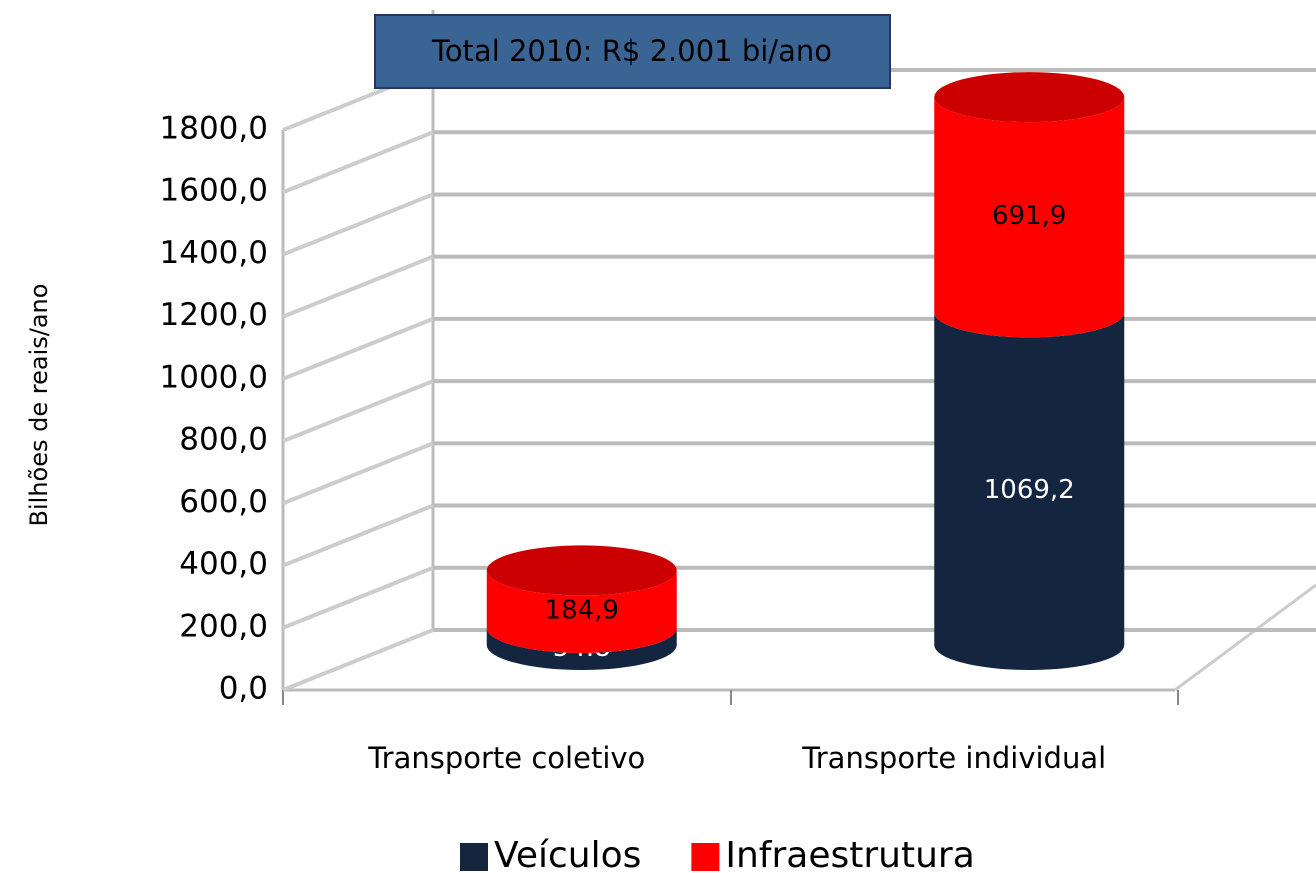 This screenshot has width=1316, height=873. I want to click on y-tick-label: 200,0, so click(223, 626).